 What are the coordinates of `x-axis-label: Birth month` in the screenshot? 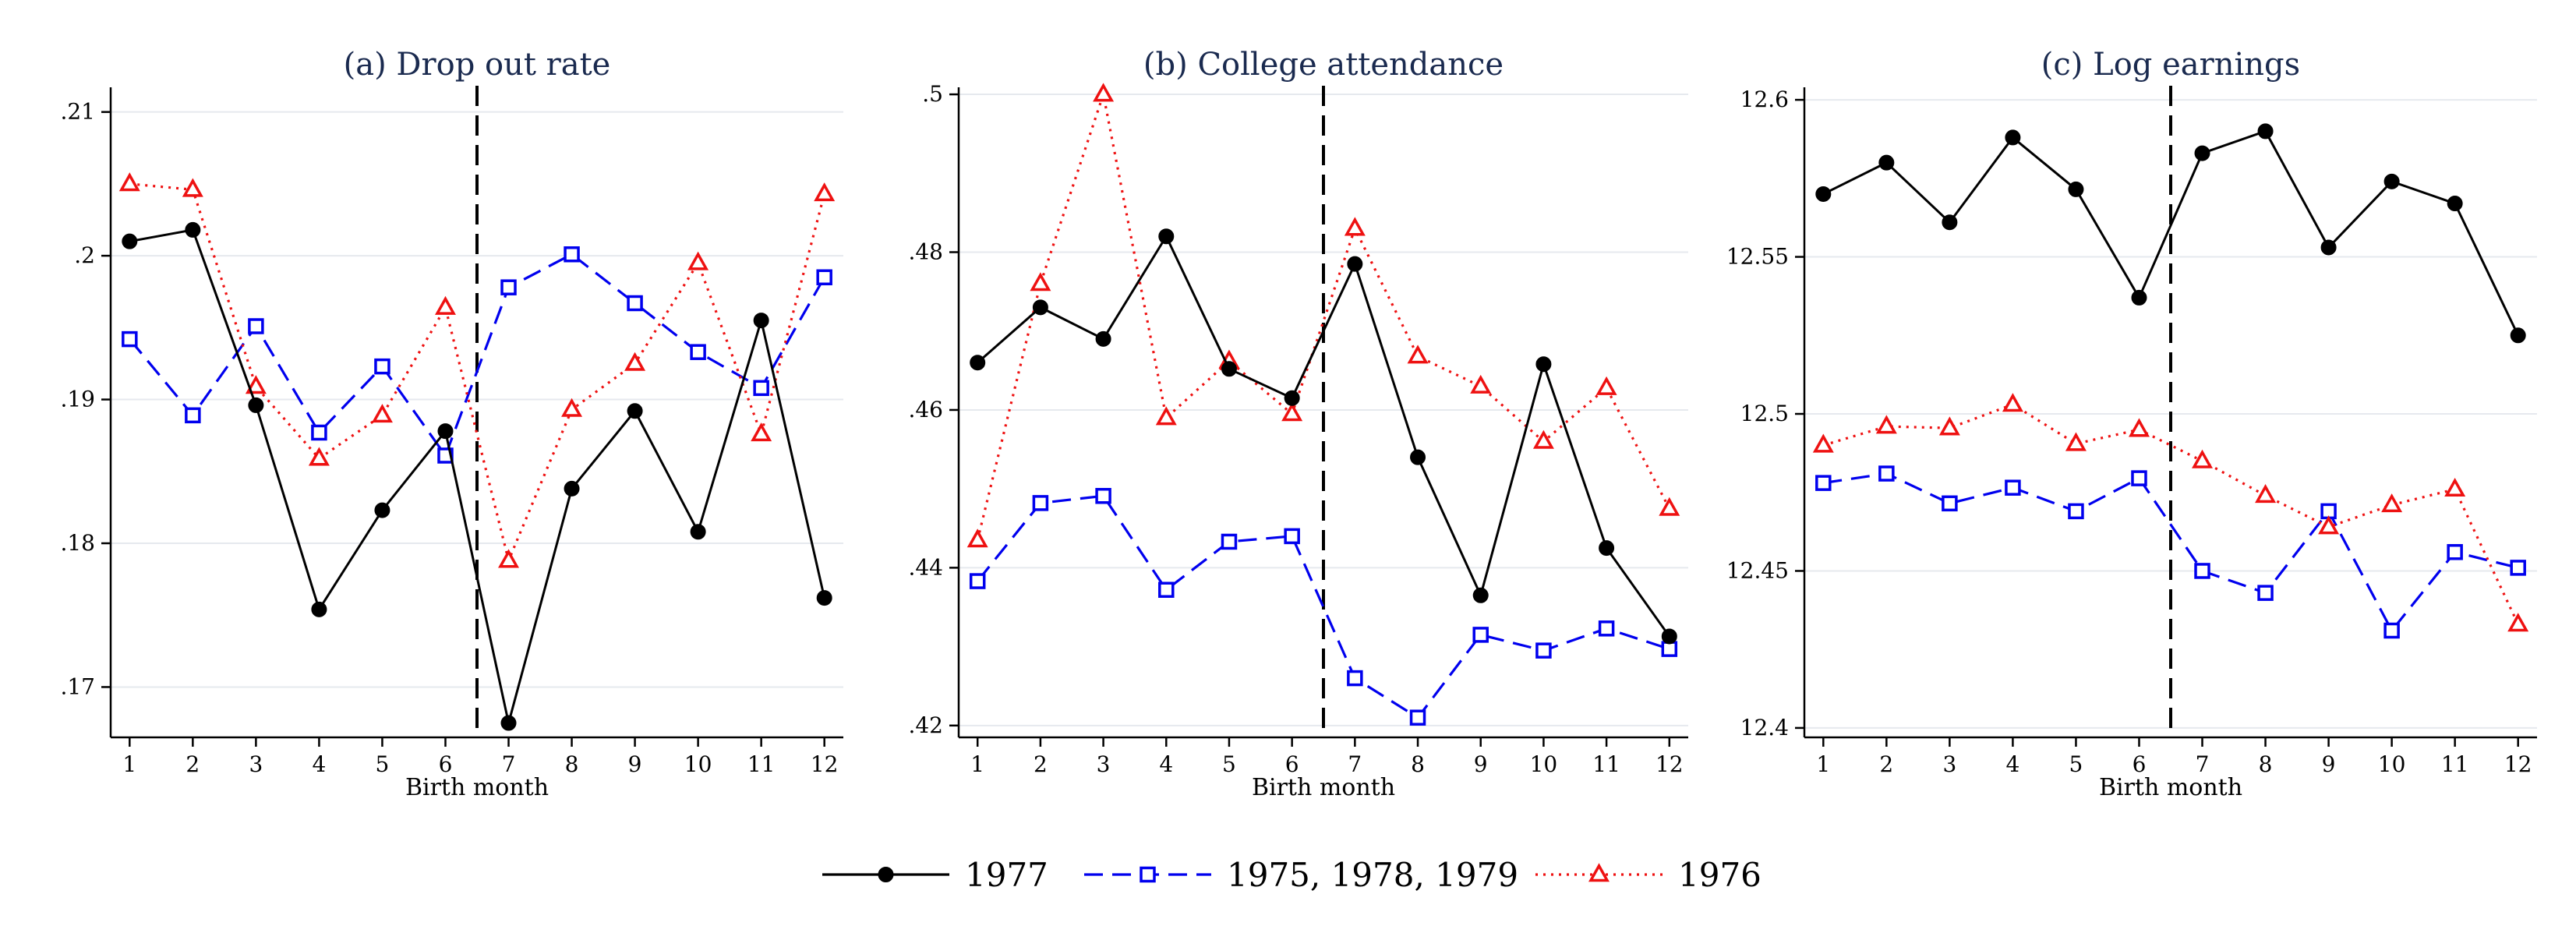 It's located at (2170, 787).